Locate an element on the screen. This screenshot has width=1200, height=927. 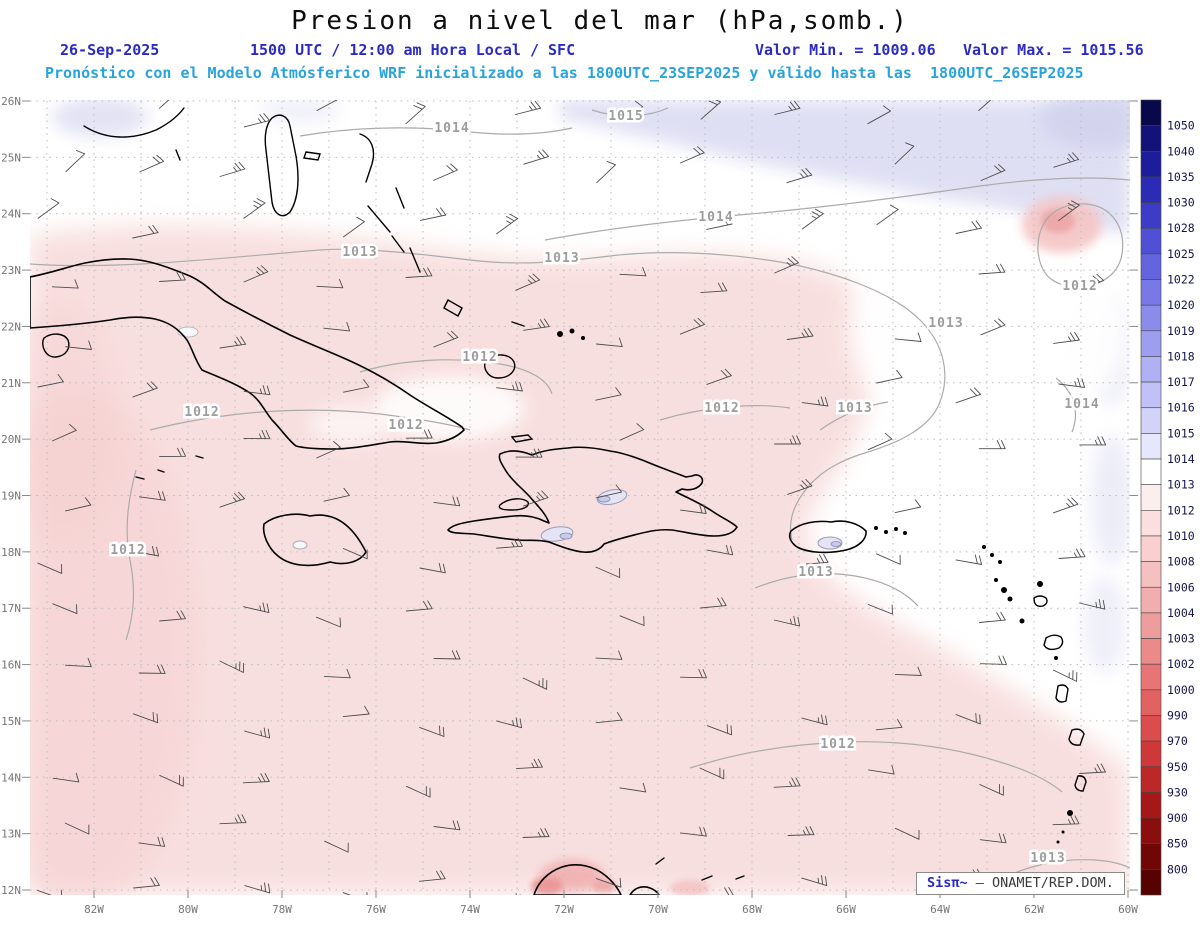
svg-text: 18N is located at coordinates (11, 552).